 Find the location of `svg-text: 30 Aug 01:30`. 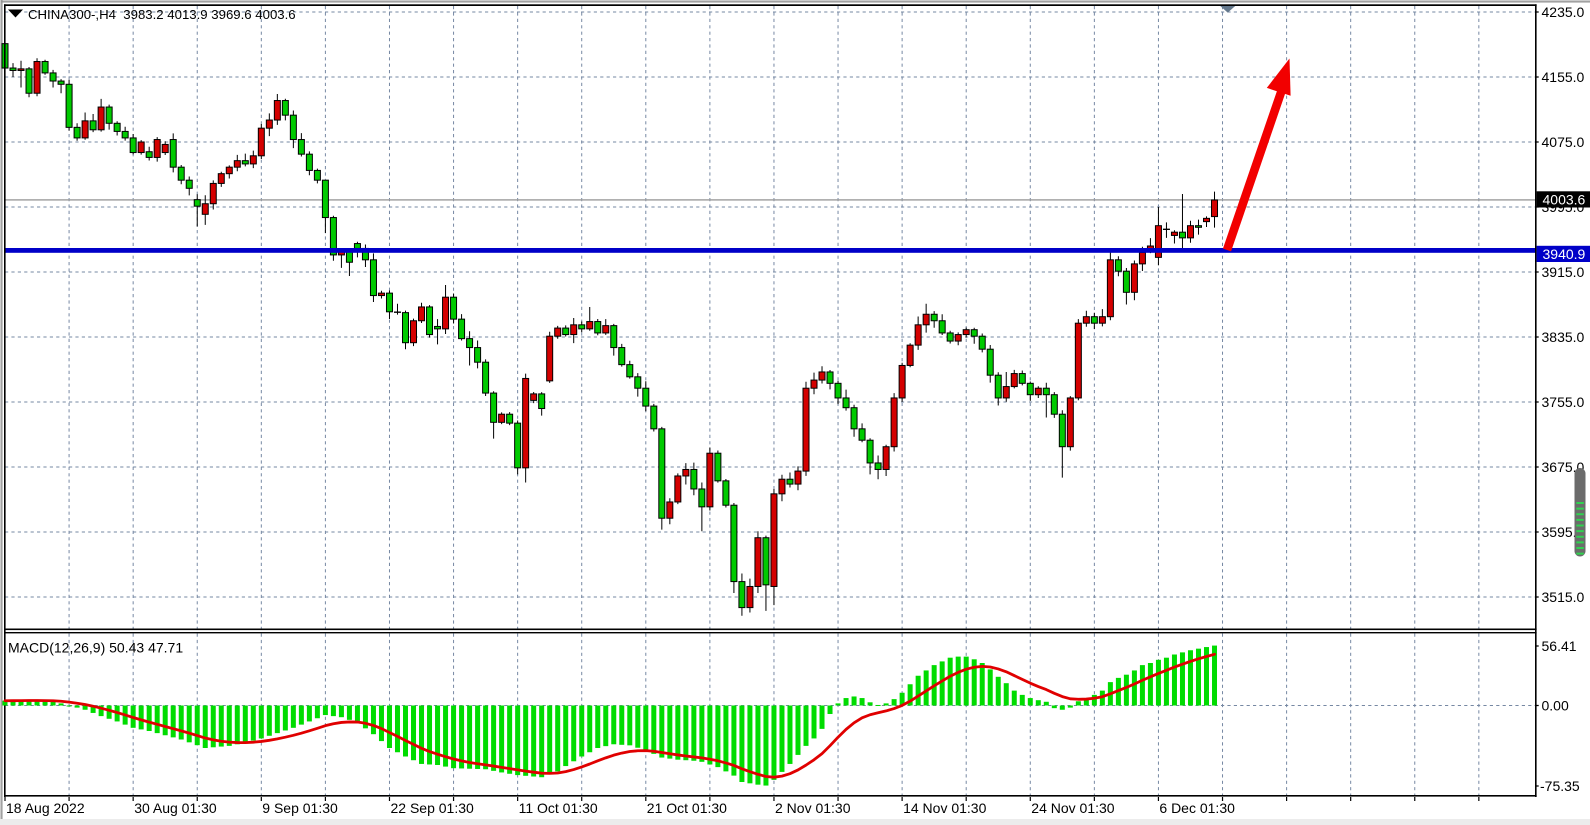

svg-text: 30 Aug 01:30 is located at coordinates (175, 808).